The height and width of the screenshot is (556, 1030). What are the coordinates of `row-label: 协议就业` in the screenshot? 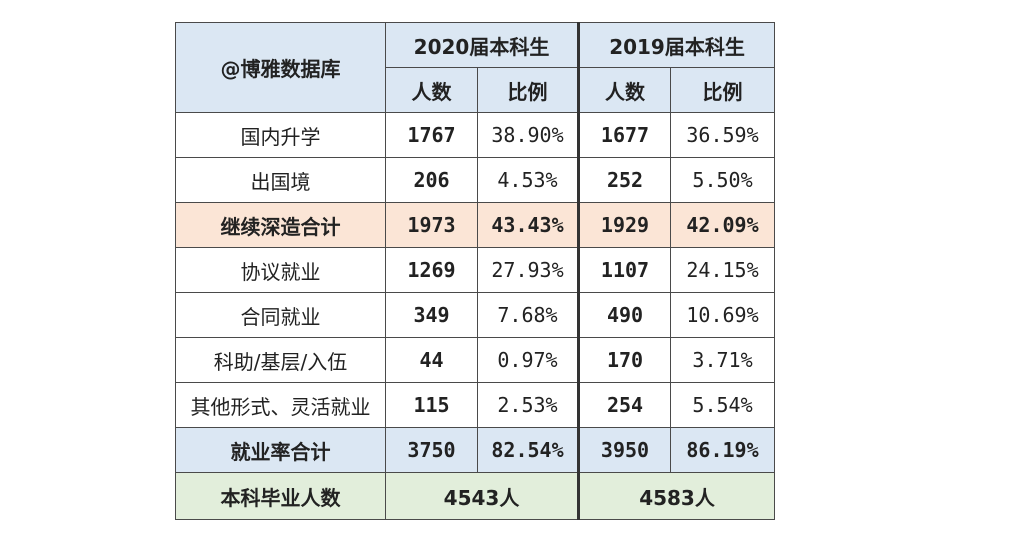 It's located at (280, 270).